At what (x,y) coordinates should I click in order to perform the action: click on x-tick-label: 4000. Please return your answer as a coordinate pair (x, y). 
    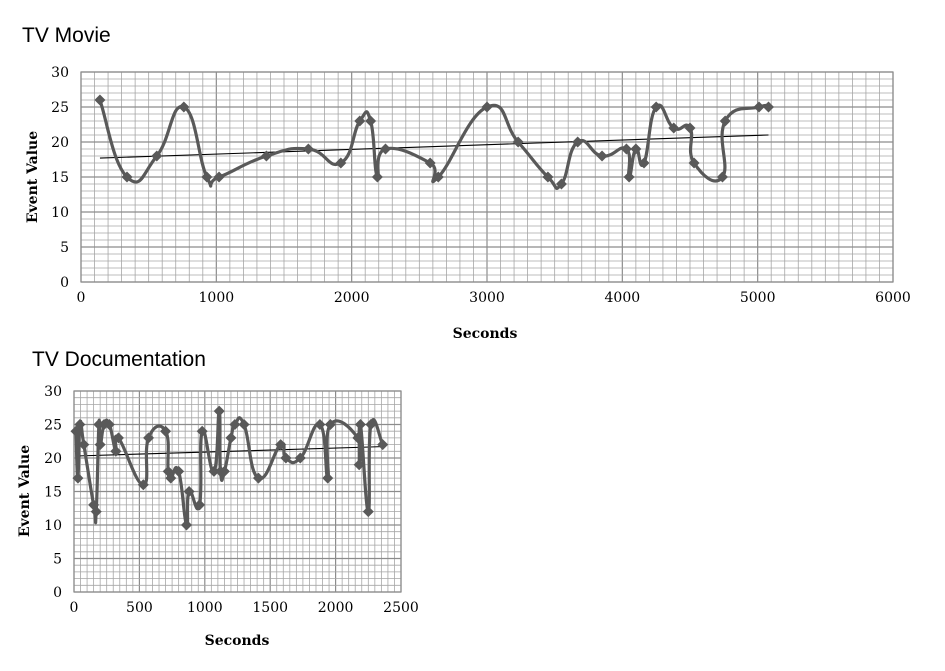
    Looking at the image, I should click on (623, 298).